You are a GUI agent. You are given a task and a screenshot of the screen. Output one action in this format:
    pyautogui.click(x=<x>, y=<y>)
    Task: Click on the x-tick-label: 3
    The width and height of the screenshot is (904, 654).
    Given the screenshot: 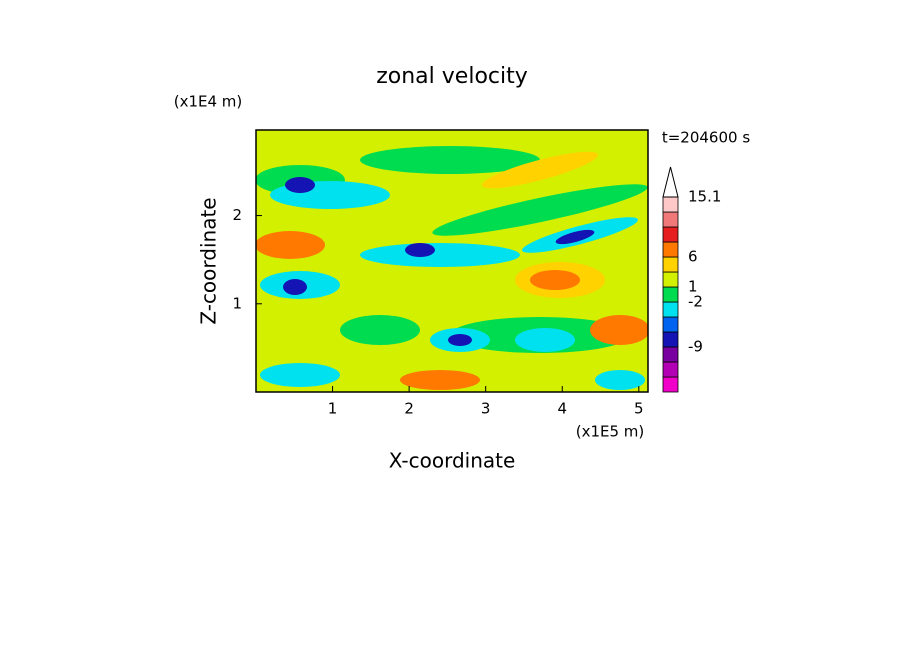 What is the action you would take?
    pyautogui.click(x=486, y=409)
    